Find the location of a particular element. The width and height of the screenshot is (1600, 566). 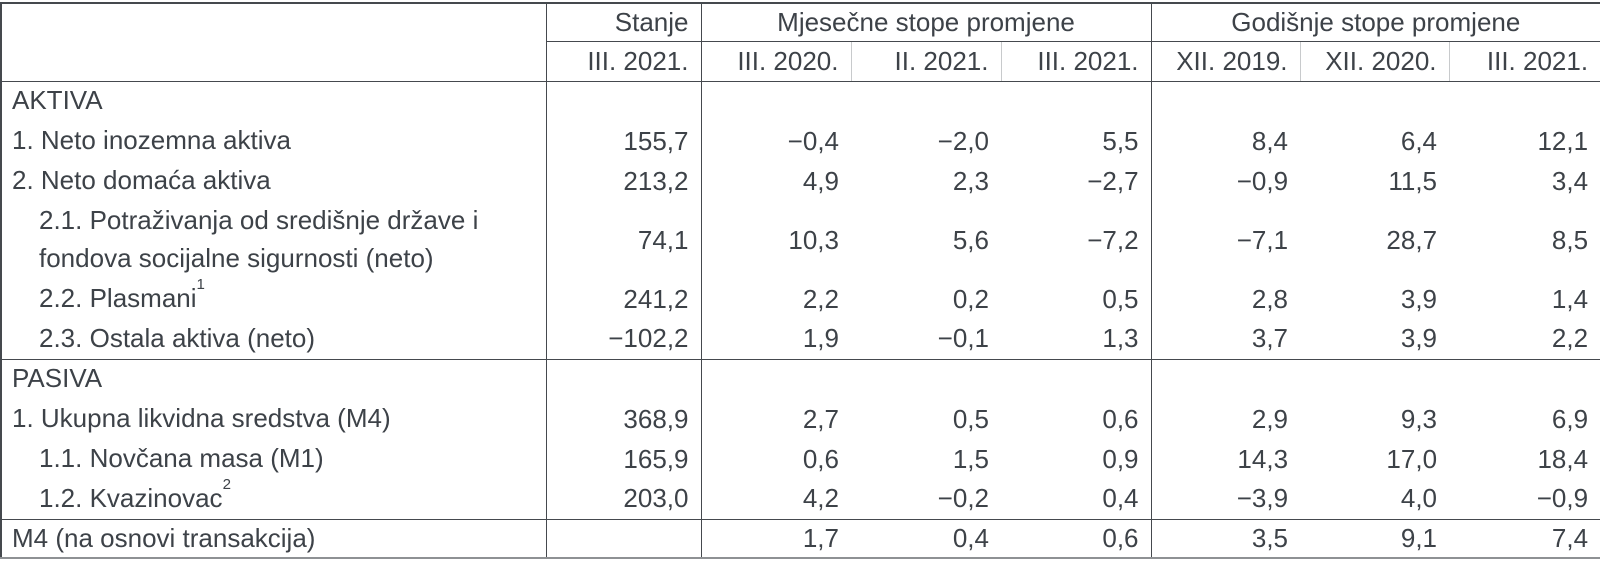

row-label: 1.1. Novčana masa (M1) is located at coordinates (181, 458).